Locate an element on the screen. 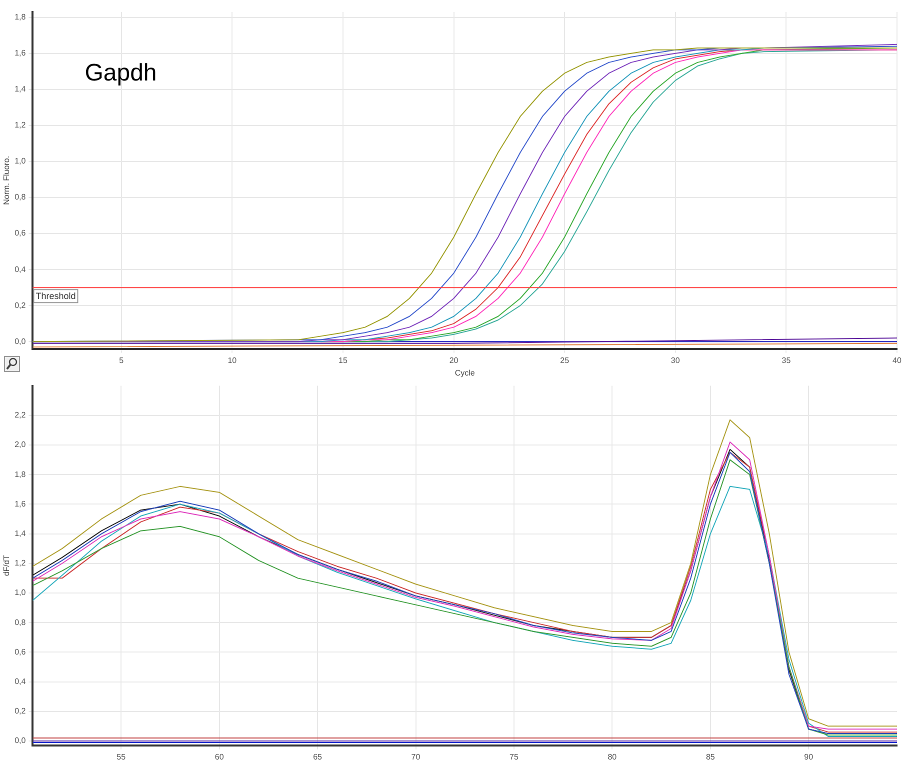  y-axis-title: Norm. Fluoro. is located at coordinates (7, 180).